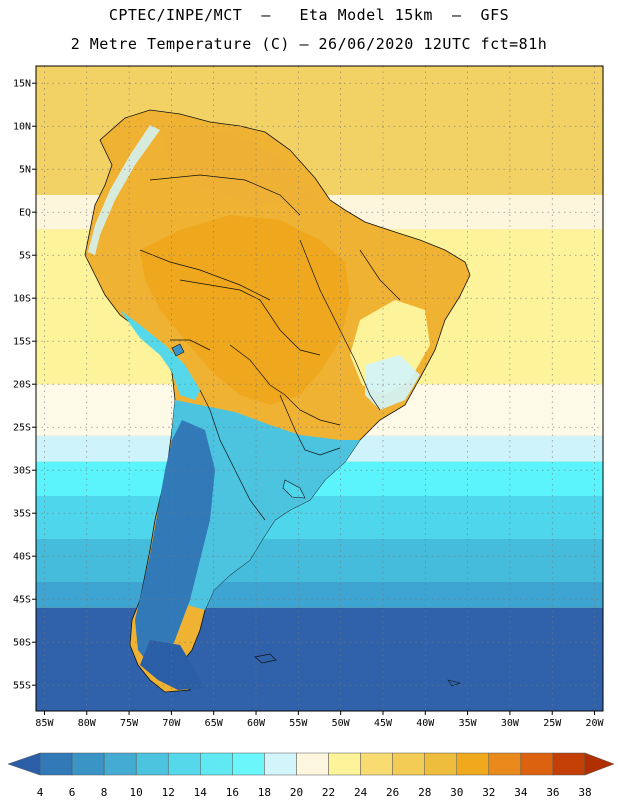 This screenshot has width=618, height=800. What do you see at coordinates (178, 350) in the screenshot?
I see `lake-titicaca` at bounding box center [178, 350].